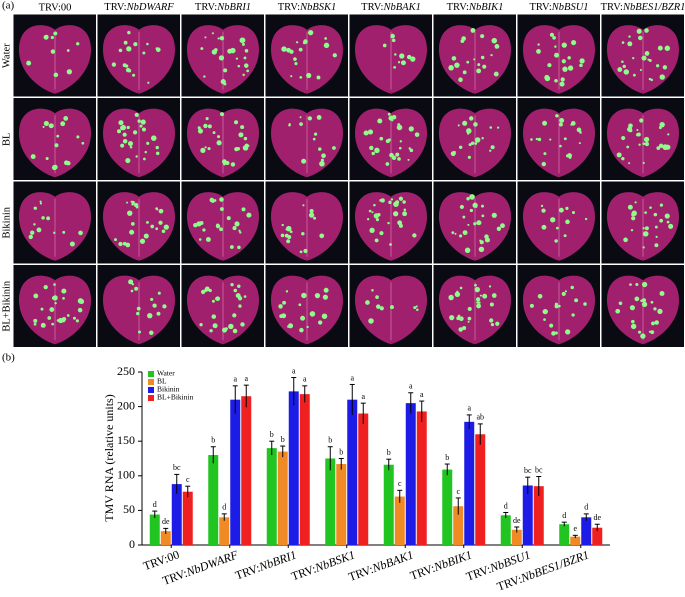  I want to click on x-tick-label: TRV:NbBRI1, so click(265, 564).